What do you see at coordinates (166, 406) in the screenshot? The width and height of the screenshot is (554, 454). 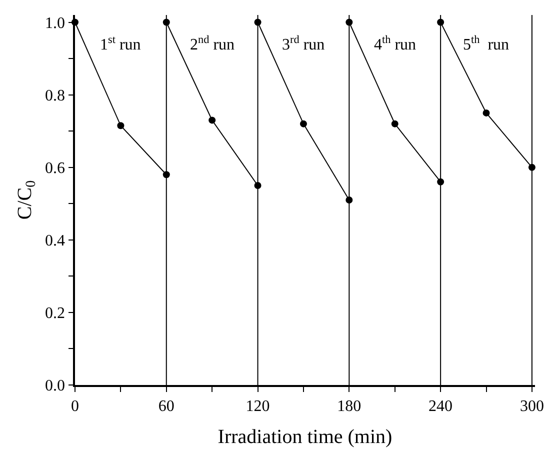 I see `x-tick-label: 60` at bounding box center [166, 406].